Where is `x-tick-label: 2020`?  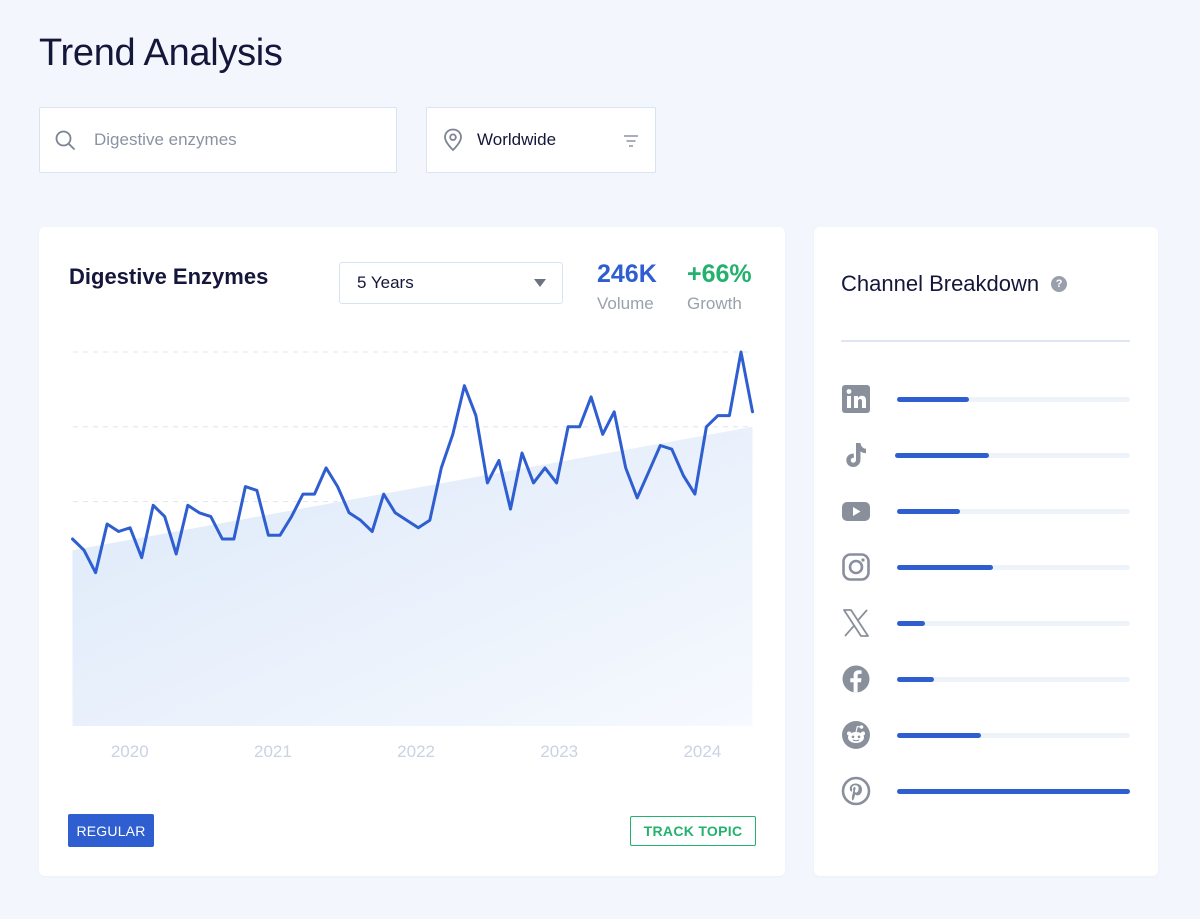 x-tick-label: 2020 is located at coordinates (130, 751).